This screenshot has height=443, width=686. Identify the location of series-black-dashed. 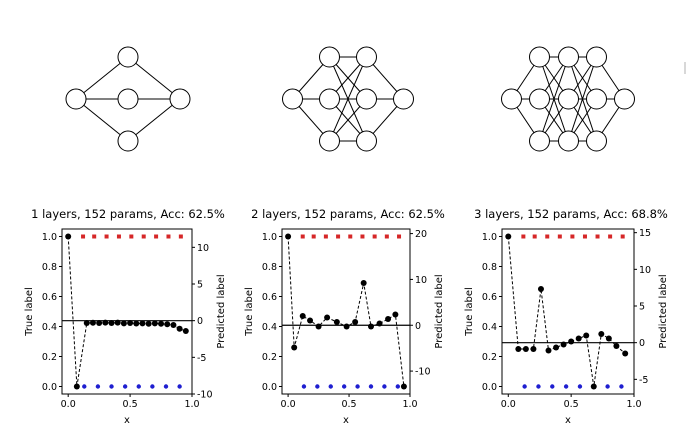
(567, 311).